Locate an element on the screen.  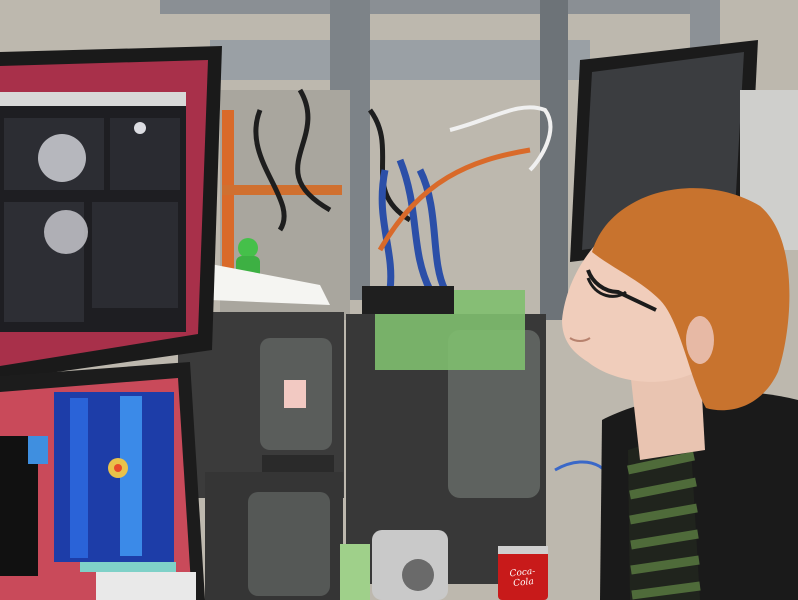
cola-can is located at coordinates (523, 573).